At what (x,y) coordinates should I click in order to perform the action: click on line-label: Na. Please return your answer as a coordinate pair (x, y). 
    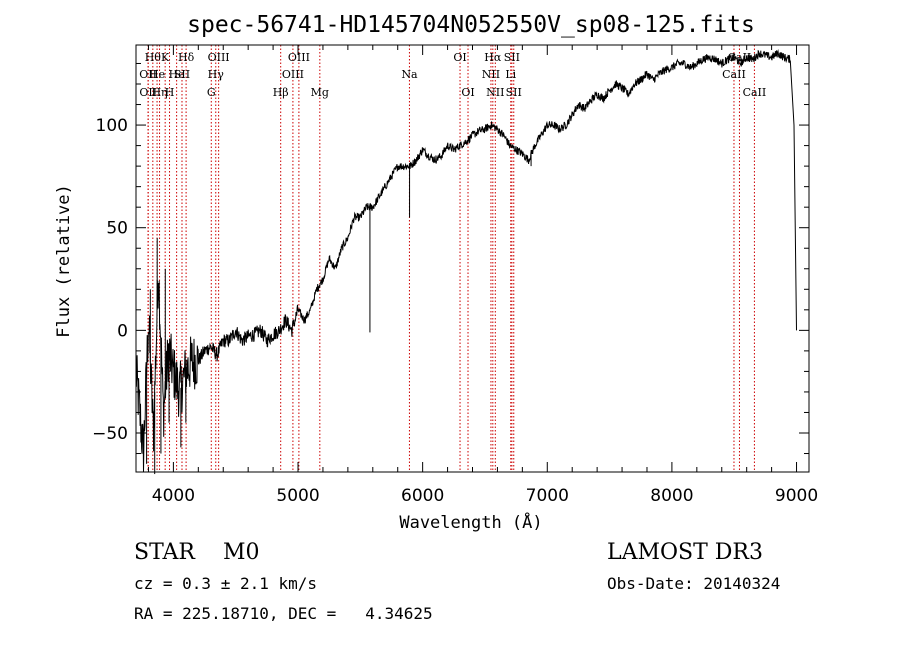
    Looking at the image, I should click on (409, 74).